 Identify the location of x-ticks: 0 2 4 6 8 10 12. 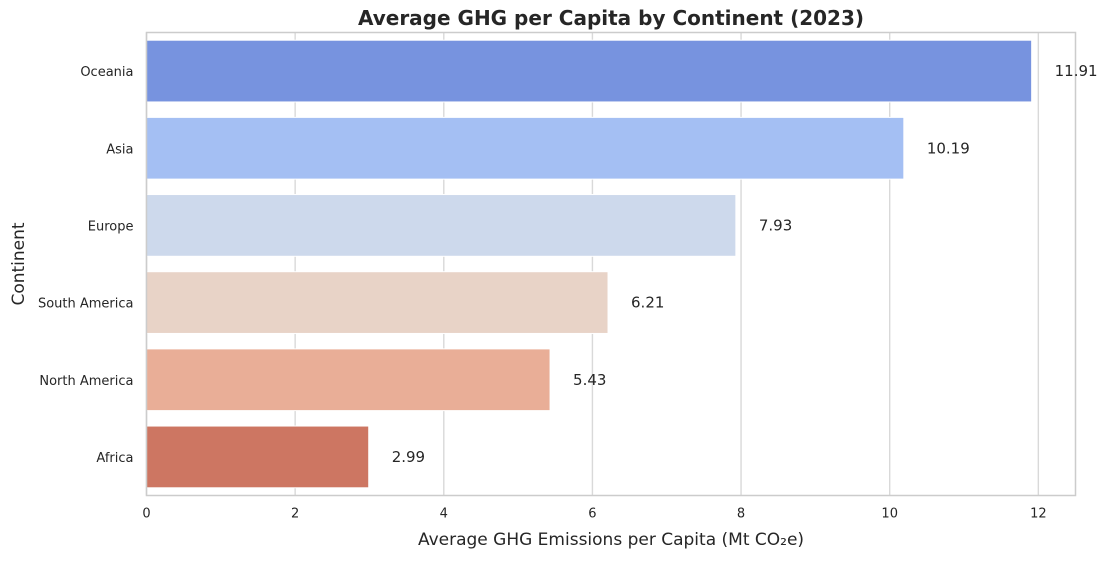
(594, 514).